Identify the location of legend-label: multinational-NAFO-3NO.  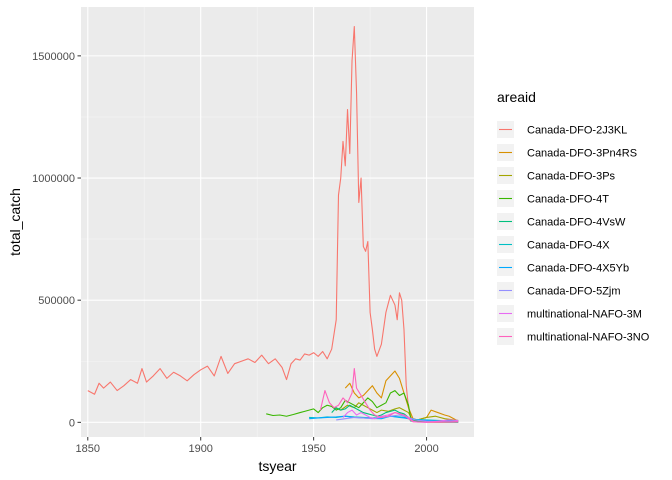
(588, 338).